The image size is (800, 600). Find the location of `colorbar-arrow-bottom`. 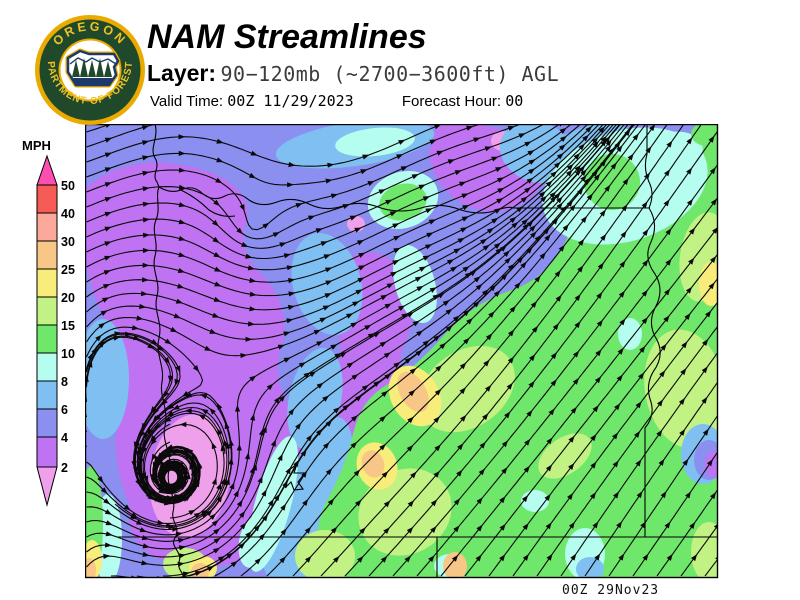

colorbar-arrow-bottom is located at coordinates (47, 486).